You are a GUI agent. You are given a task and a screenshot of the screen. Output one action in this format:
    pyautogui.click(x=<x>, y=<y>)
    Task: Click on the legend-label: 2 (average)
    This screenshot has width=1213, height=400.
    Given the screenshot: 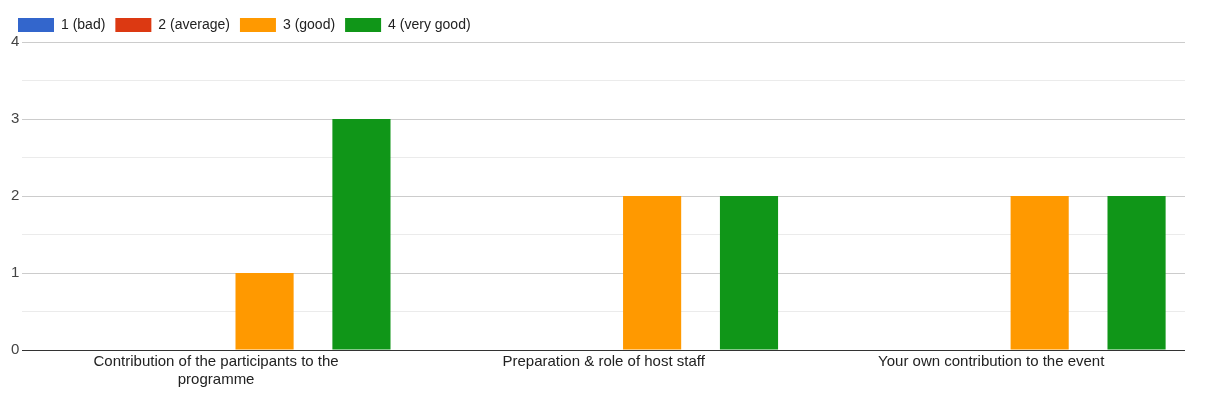 What is the action you would take?
    pyautogui.click(x=194, y=23)
    